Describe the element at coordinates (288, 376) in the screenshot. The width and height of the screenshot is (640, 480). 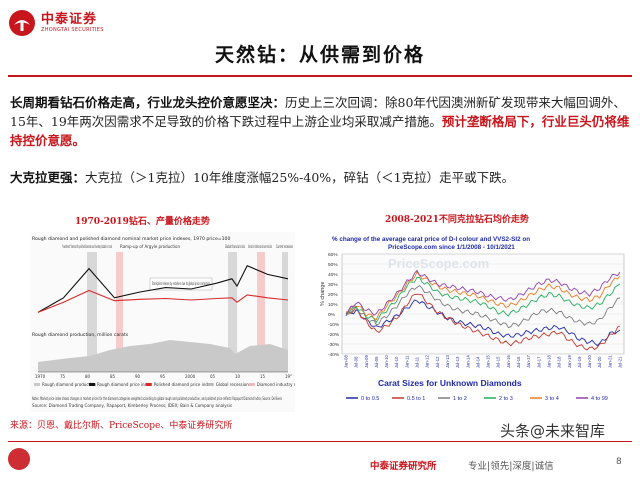
I see `x-tick-label: 19"` at that location.